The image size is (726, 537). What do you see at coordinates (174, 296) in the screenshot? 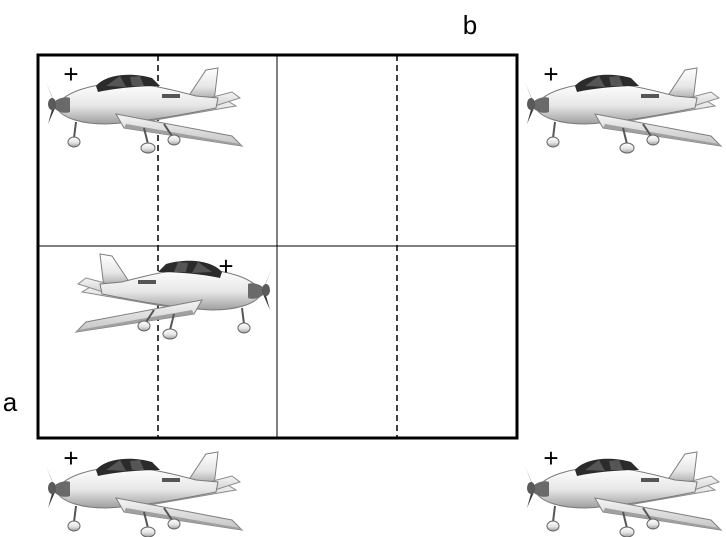
I see `airplane-icon` at bounding box center [174, 296].